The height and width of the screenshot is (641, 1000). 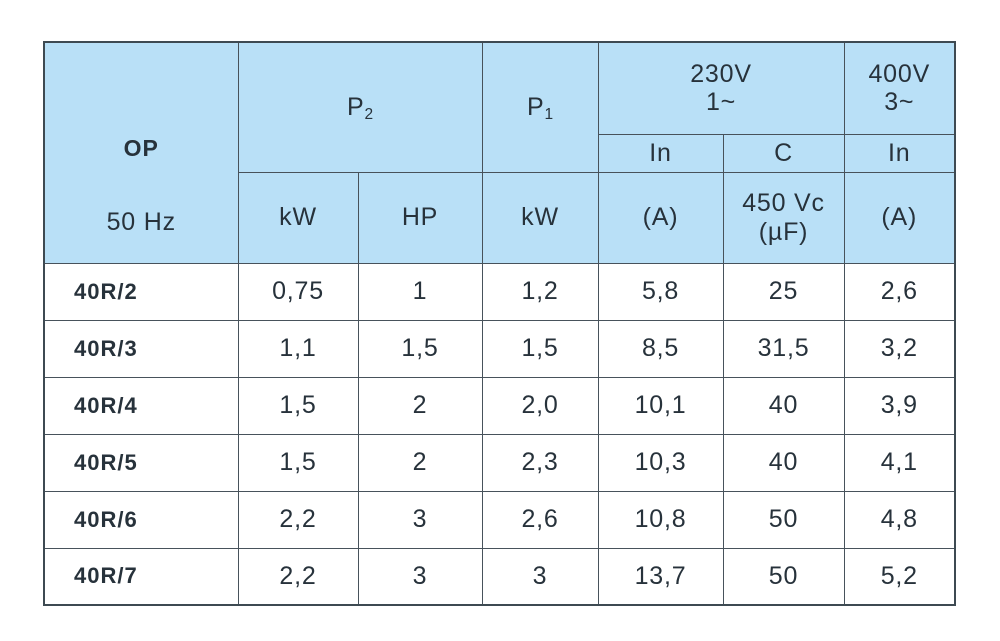 I want to click on p1-label: P, so click(x=535, y=106).